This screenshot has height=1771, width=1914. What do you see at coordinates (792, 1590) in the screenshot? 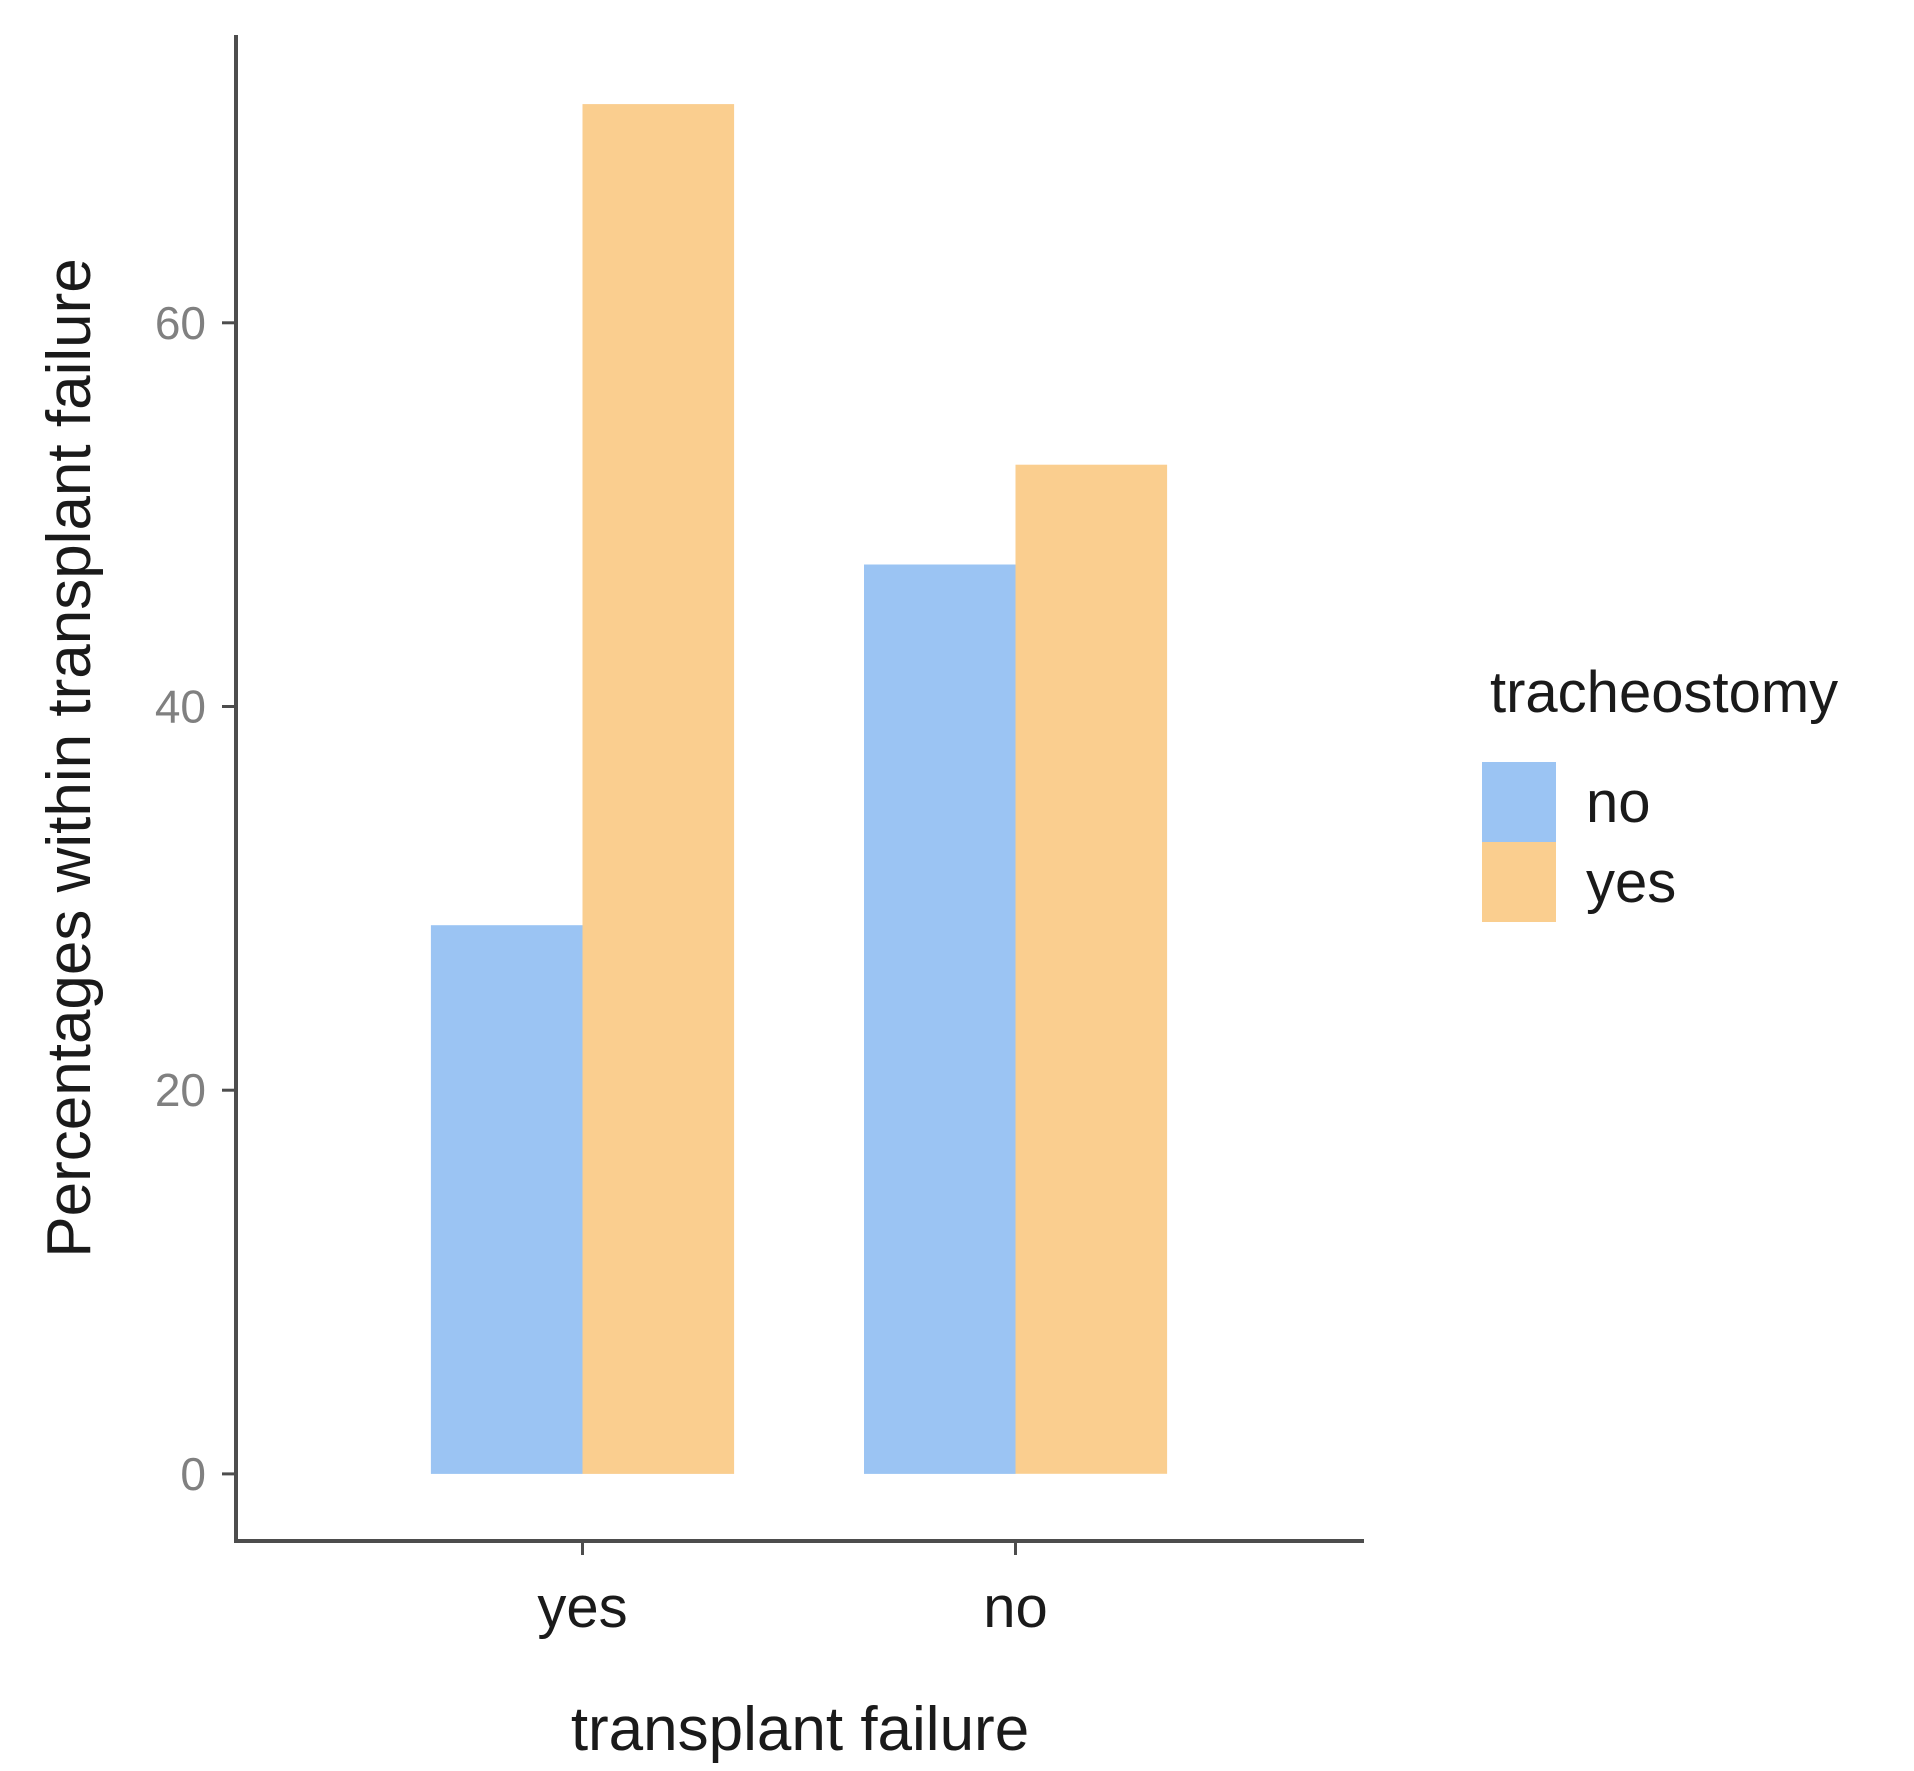
I see `x-ticks-layer: yes no` at bounding box center [792, 1590].